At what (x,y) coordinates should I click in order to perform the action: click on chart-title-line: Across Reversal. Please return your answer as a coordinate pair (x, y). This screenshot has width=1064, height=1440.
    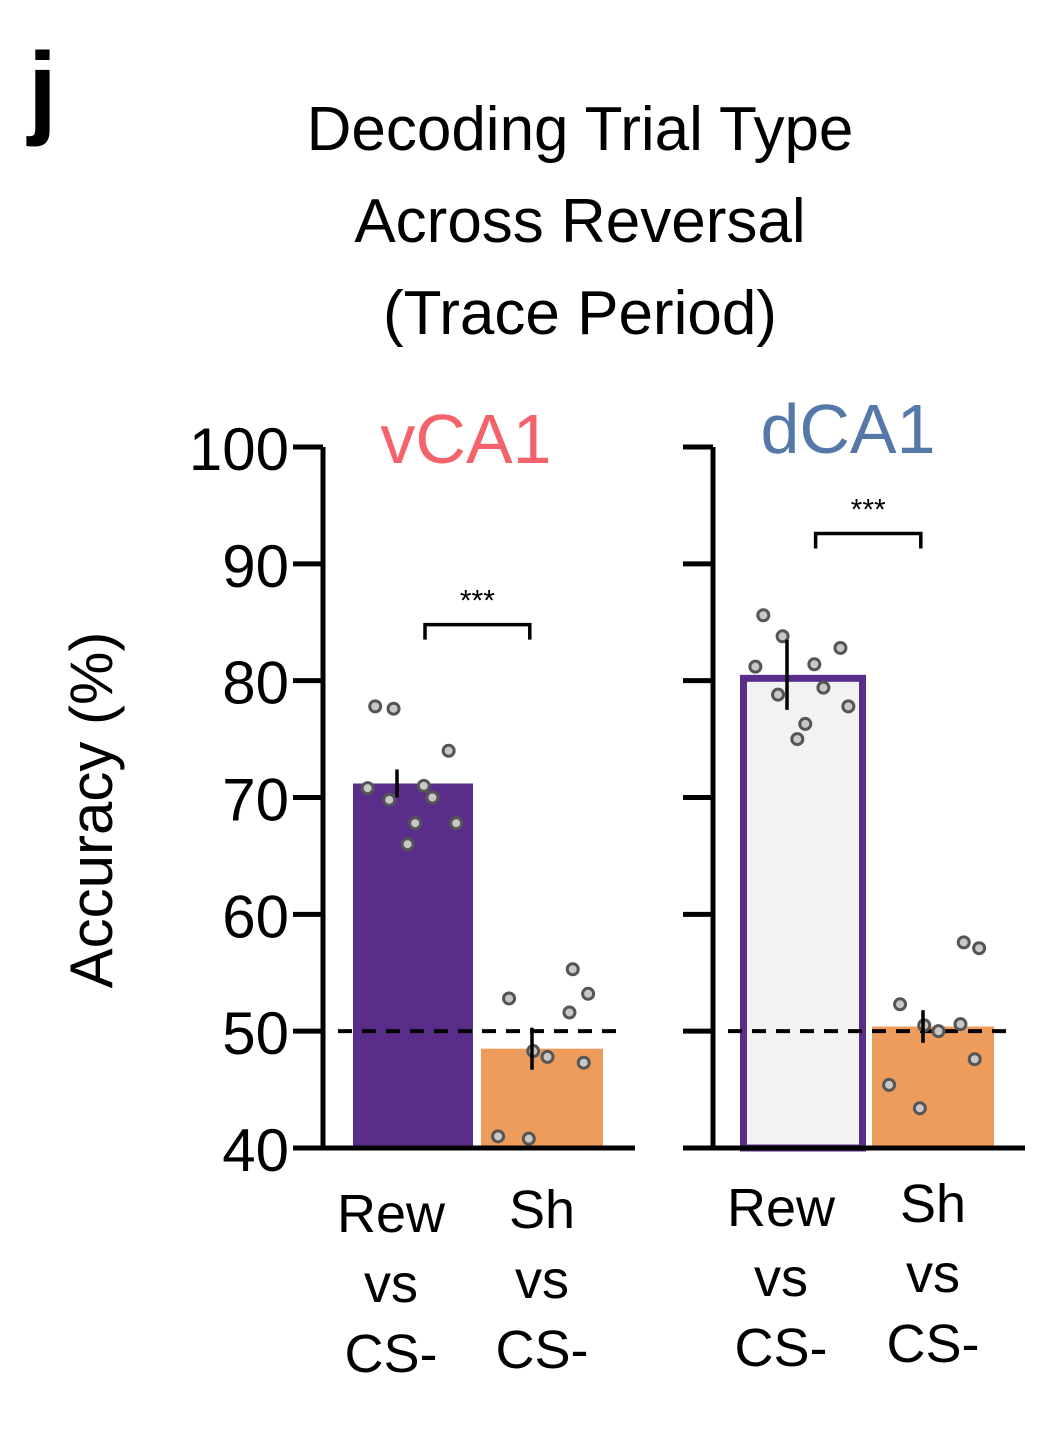
    Looking at the image, I should click on (580, 221).